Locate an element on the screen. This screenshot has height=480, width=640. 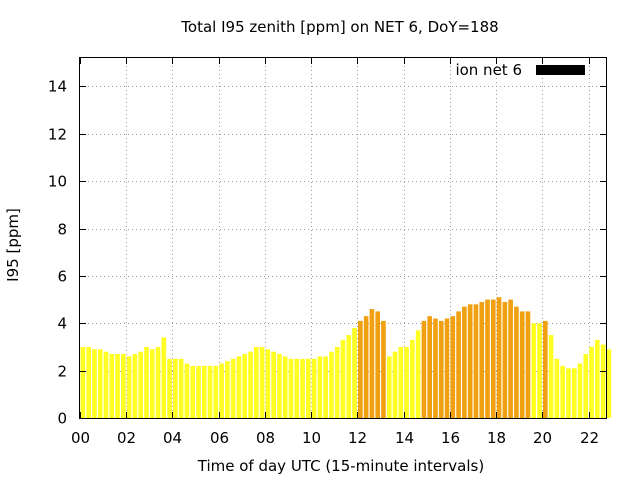
x-tick-label: 14 is located at coordinates (404, 438).